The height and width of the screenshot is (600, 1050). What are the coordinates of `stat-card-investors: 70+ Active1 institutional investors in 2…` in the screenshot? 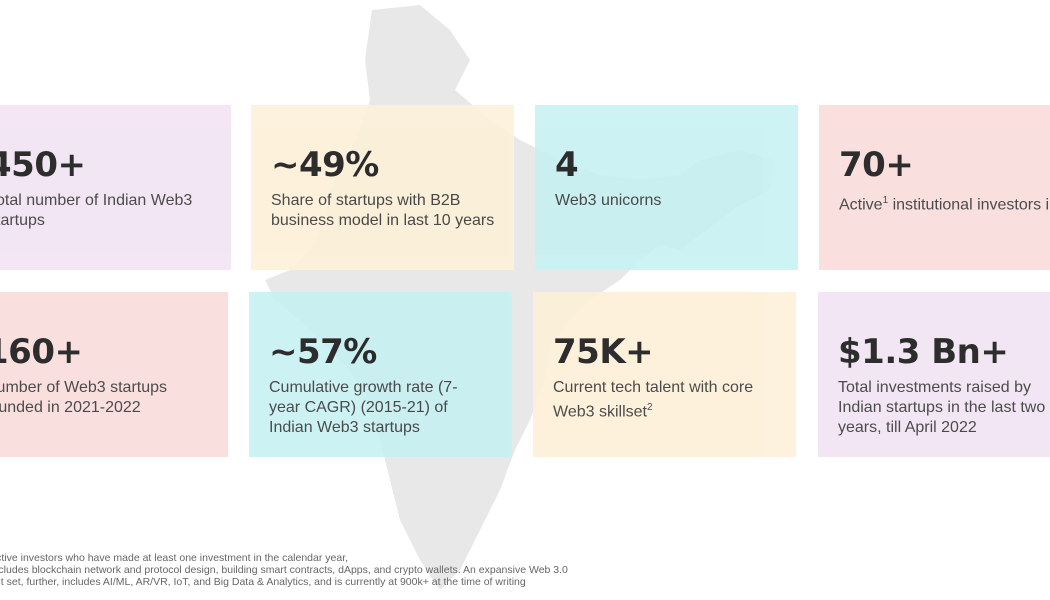 It's located at (934, 187).